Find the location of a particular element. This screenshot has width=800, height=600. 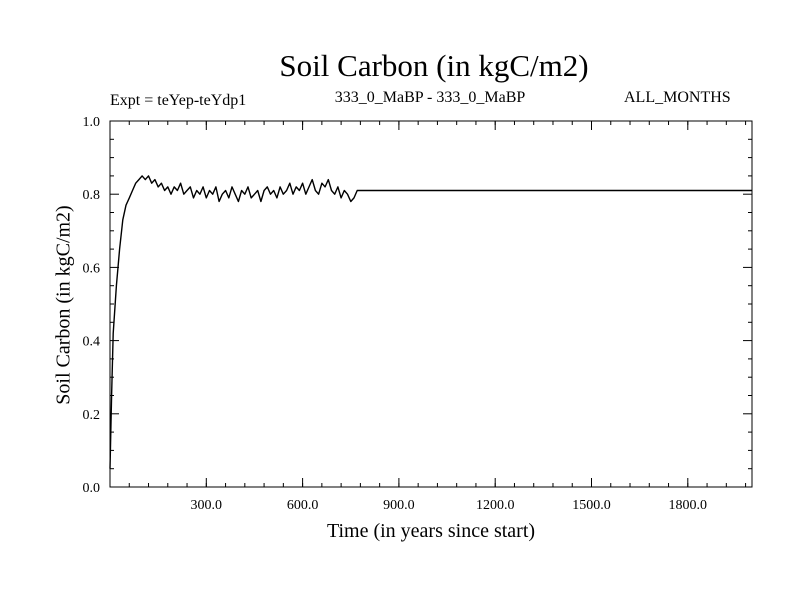

x-tick-label: 1800.0 is located at coordinates (688, 505).